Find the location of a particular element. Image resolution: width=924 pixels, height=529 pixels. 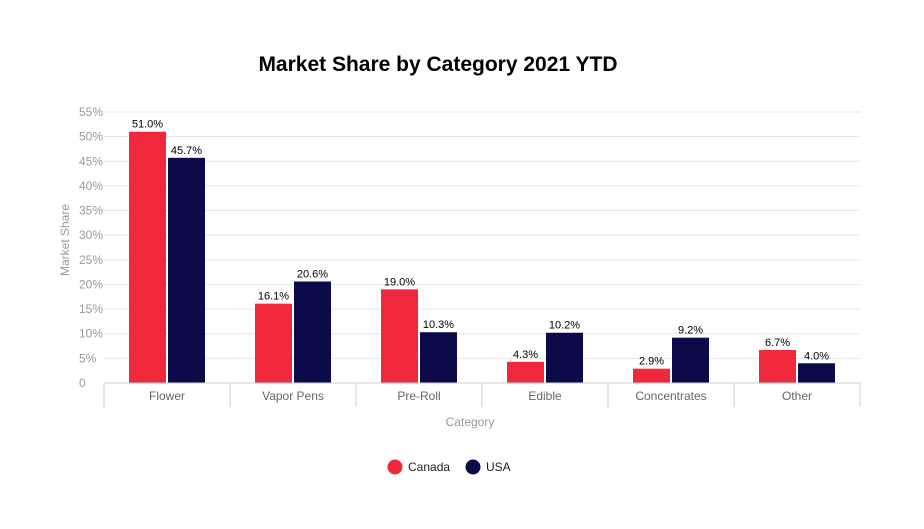

x-tick-label: Edible is located at coordinates (545, 396).